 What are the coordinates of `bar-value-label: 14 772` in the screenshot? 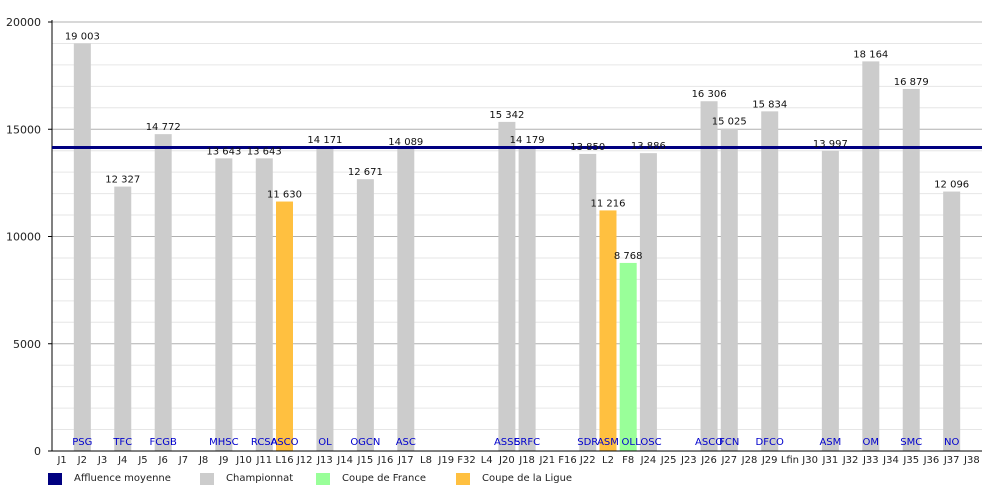 It's located at (163, 127).